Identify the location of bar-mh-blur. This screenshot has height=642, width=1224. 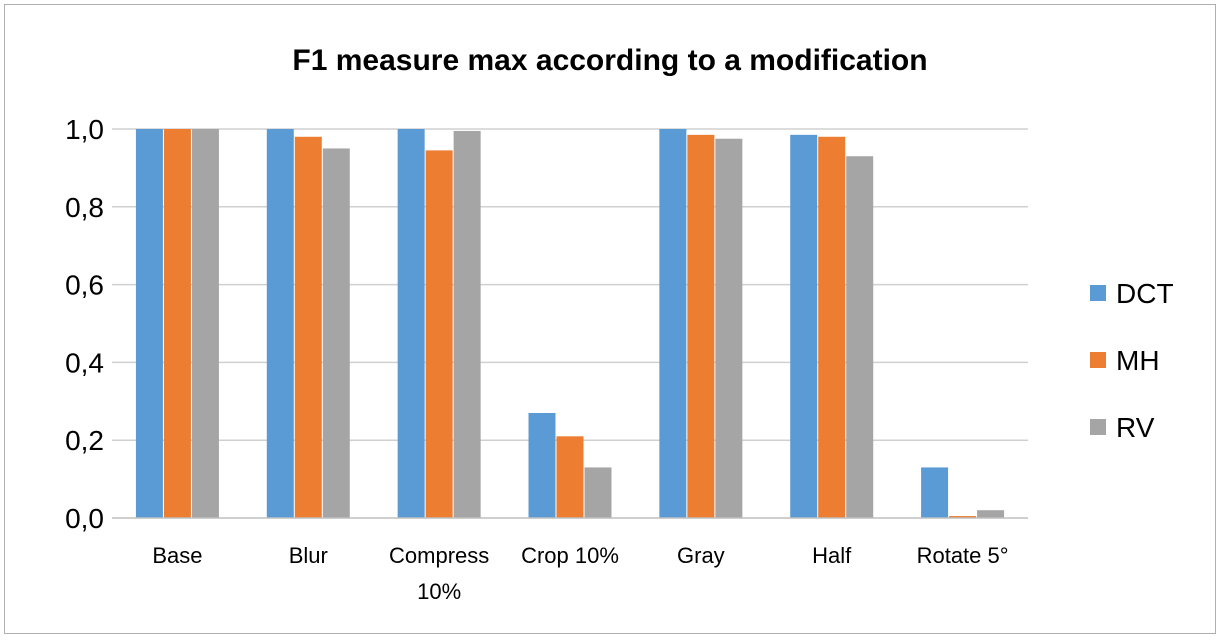
(308, 327).